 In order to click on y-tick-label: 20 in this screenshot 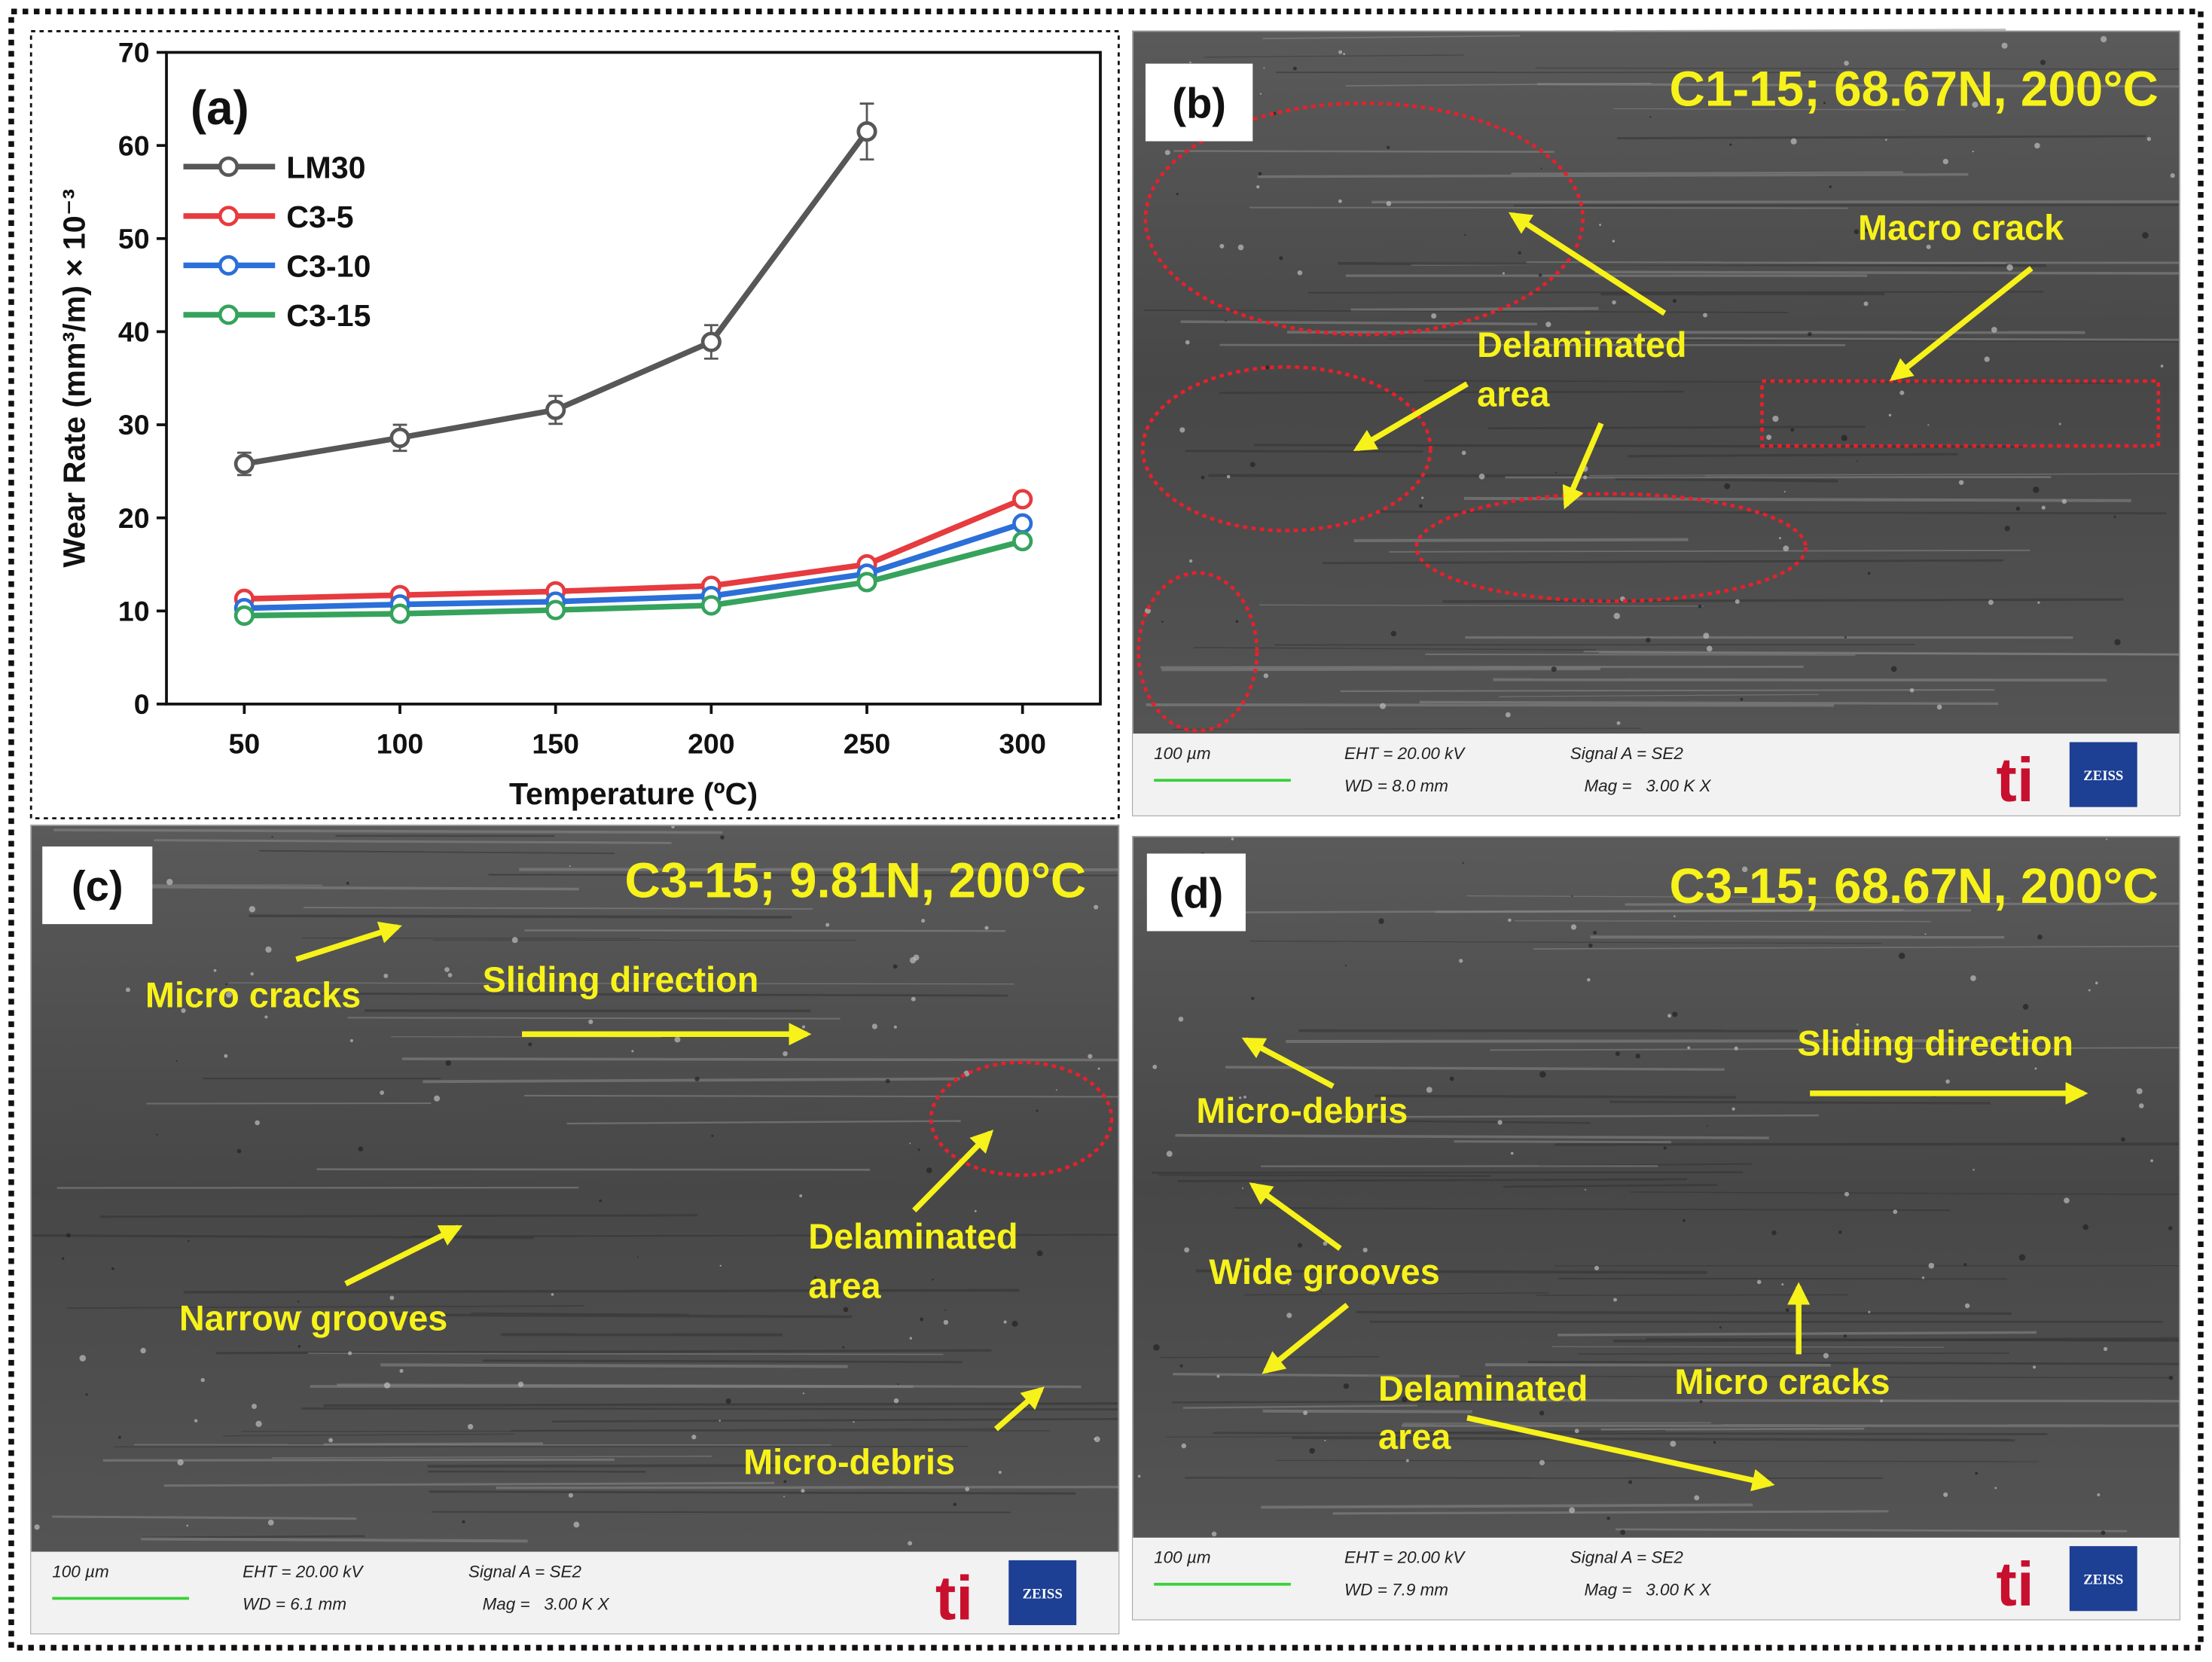, I will do `click(134, 518)`.